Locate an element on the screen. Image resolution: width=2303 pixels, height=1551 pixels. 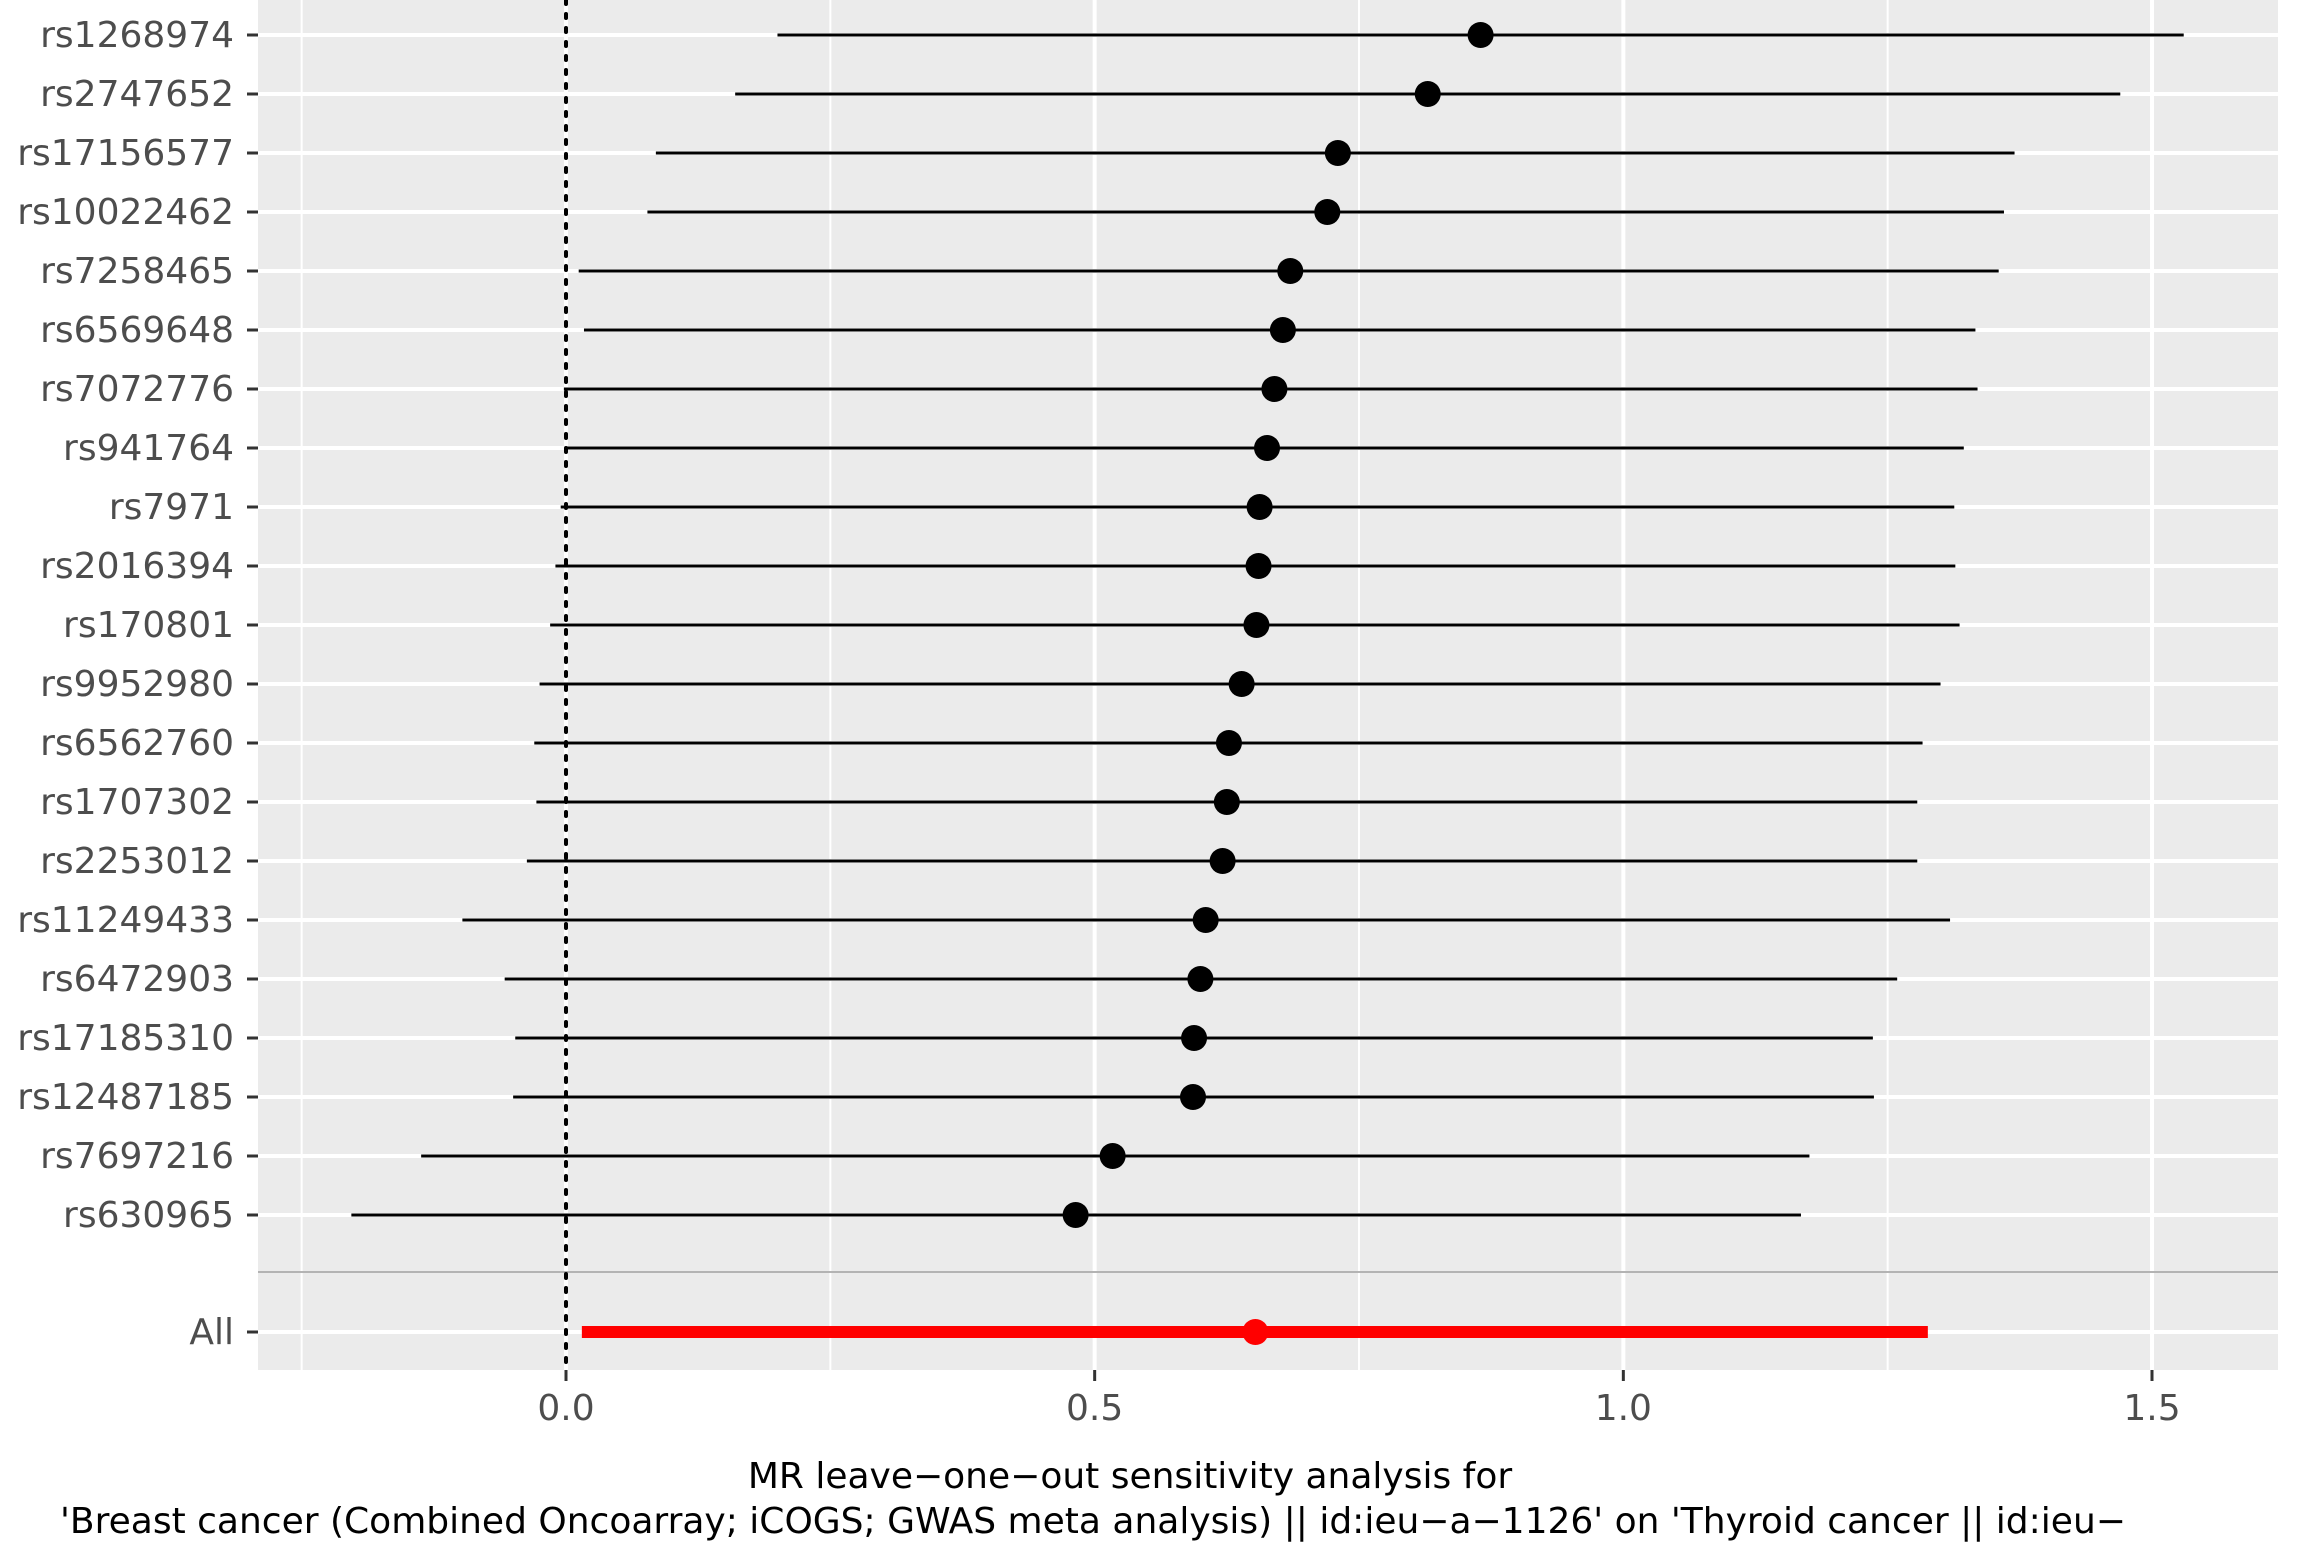
summary-estimate-point is located at coordinates (1255, 1332).